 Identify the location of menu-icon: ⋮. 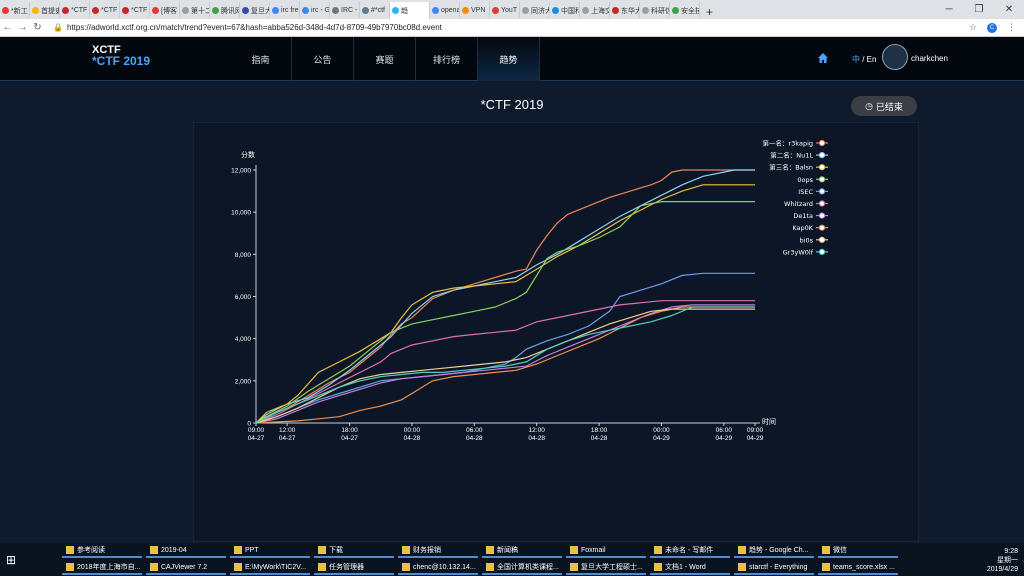
(1011, 27).